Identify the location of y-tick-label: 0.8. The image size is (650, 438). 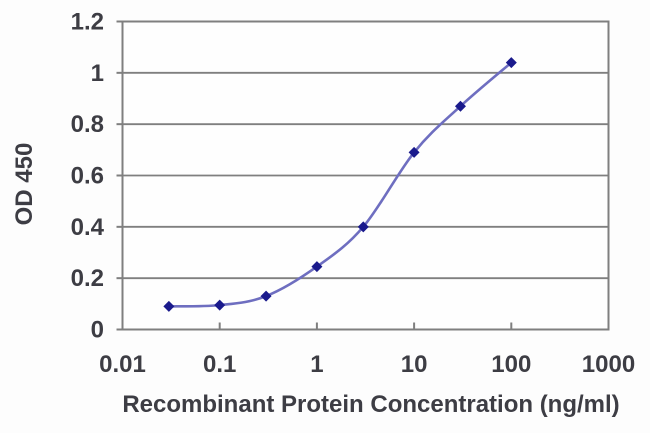
(87, 124).